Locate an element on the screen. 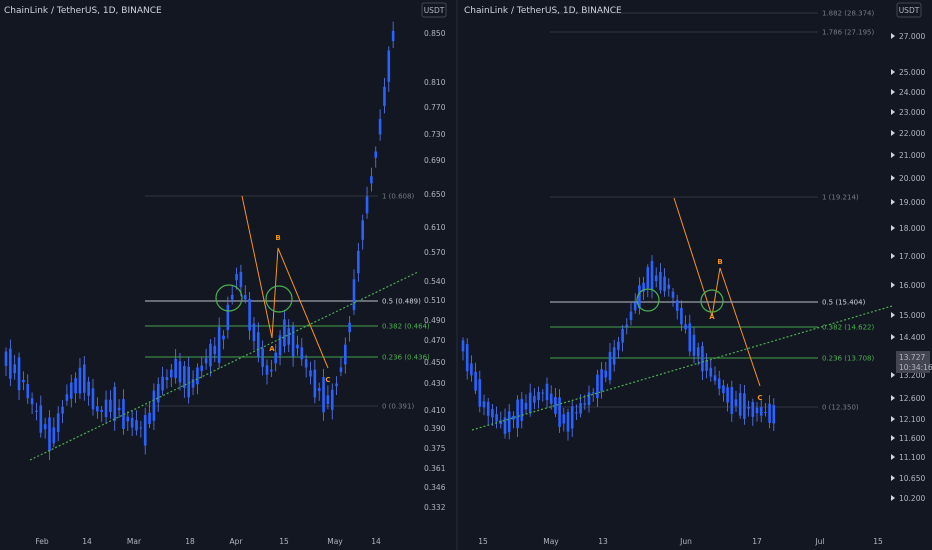 The height and width of the screenshot is (550, 932). unit-toggle-button: USDT is located at coordinates (434, 10).